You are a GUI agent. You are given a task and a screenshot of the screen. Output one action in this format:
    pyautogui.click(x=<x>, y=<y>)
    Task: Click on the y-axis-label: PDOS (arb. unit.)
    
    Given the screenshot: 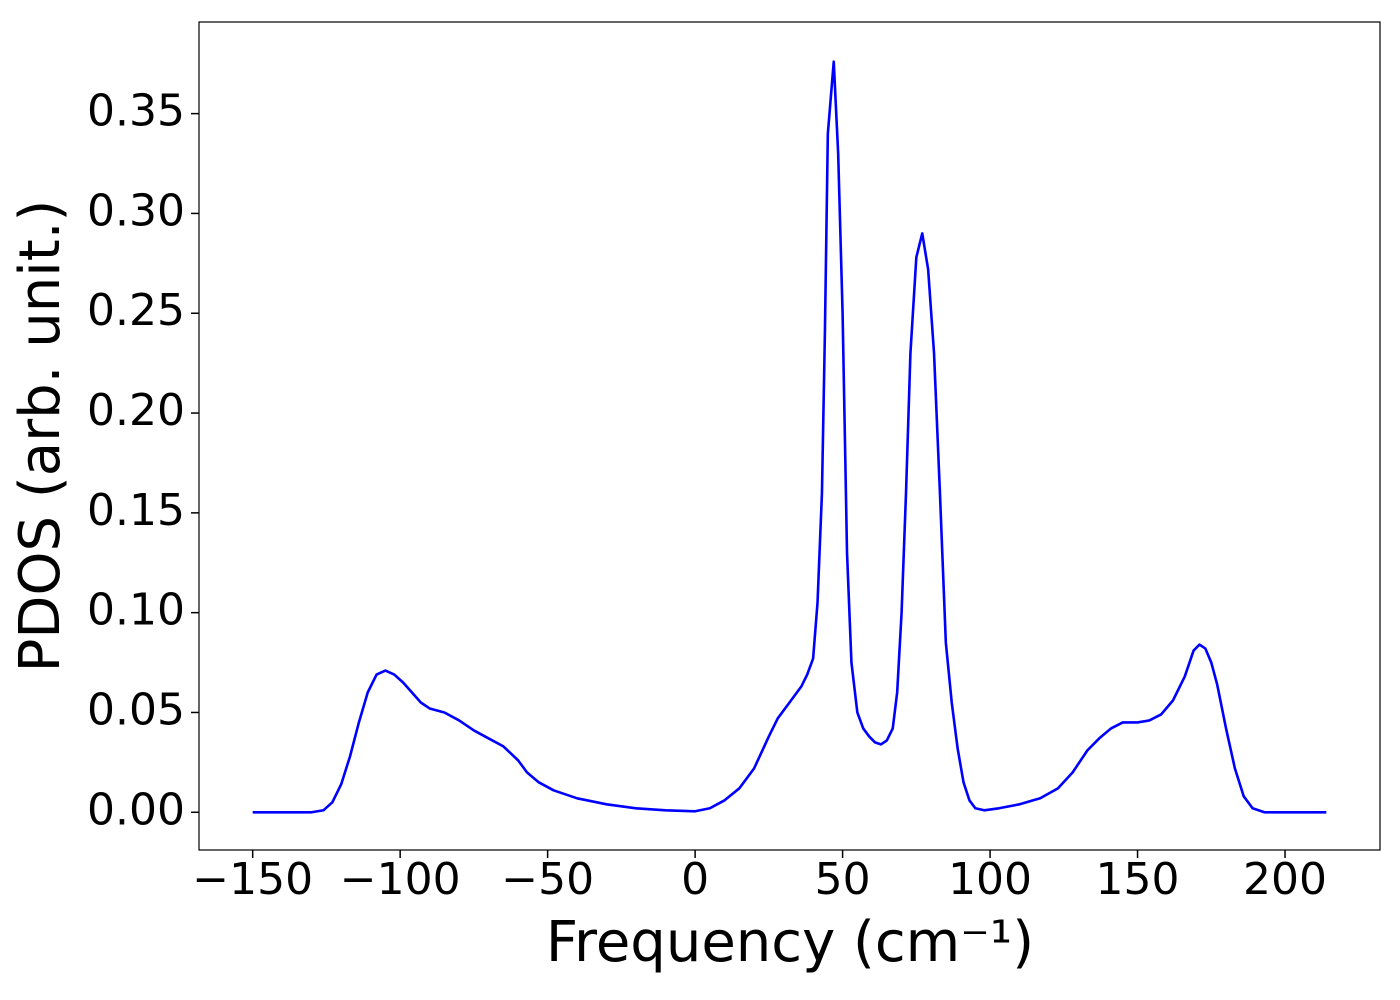 What is the action you would take?
    pyautogui.click(x=40, y=436)
    